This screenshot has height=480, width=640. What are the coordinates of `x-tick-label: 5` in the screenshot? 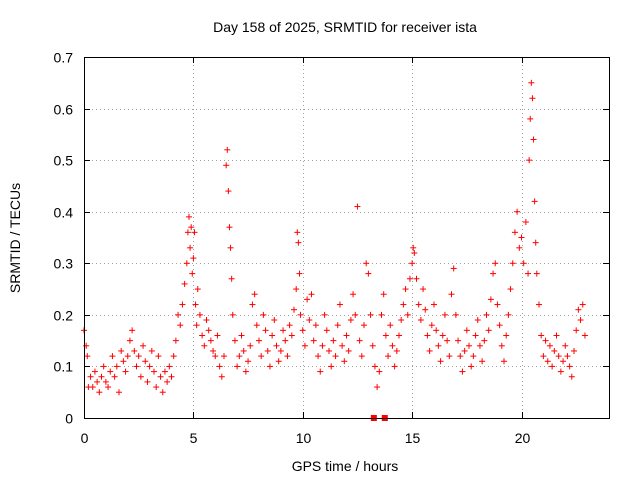 It's located at (194, 438).